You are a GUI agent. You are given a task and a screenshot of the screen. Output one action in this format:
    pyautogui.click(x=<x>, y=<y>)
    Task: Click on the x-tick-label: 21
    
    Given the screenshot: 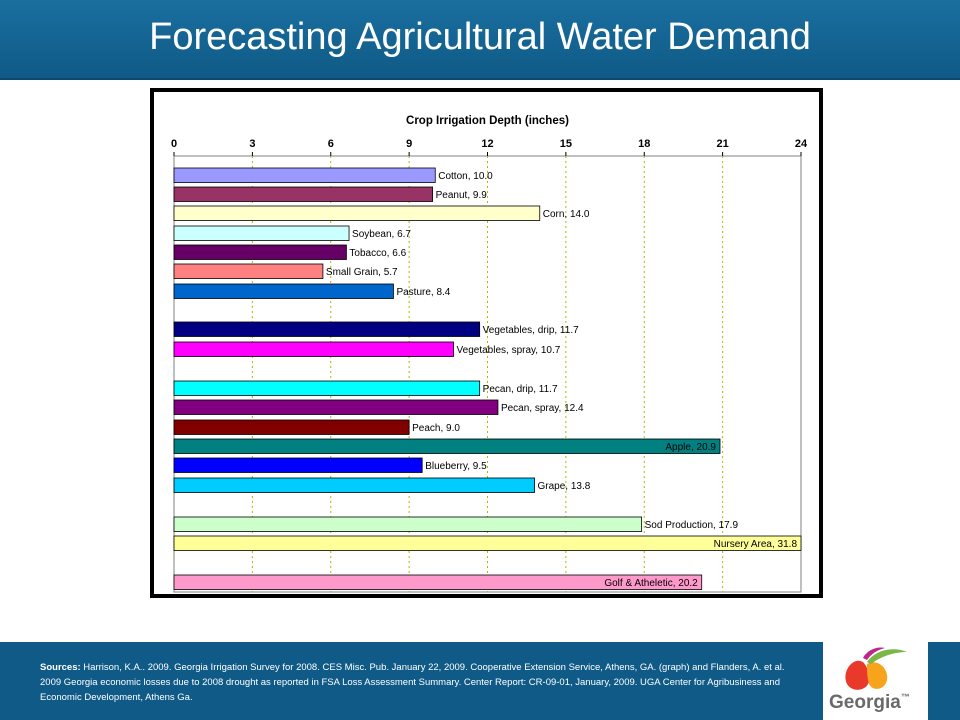 What is the action you would take?
    pyautogui.click(x=723, y=144)
    